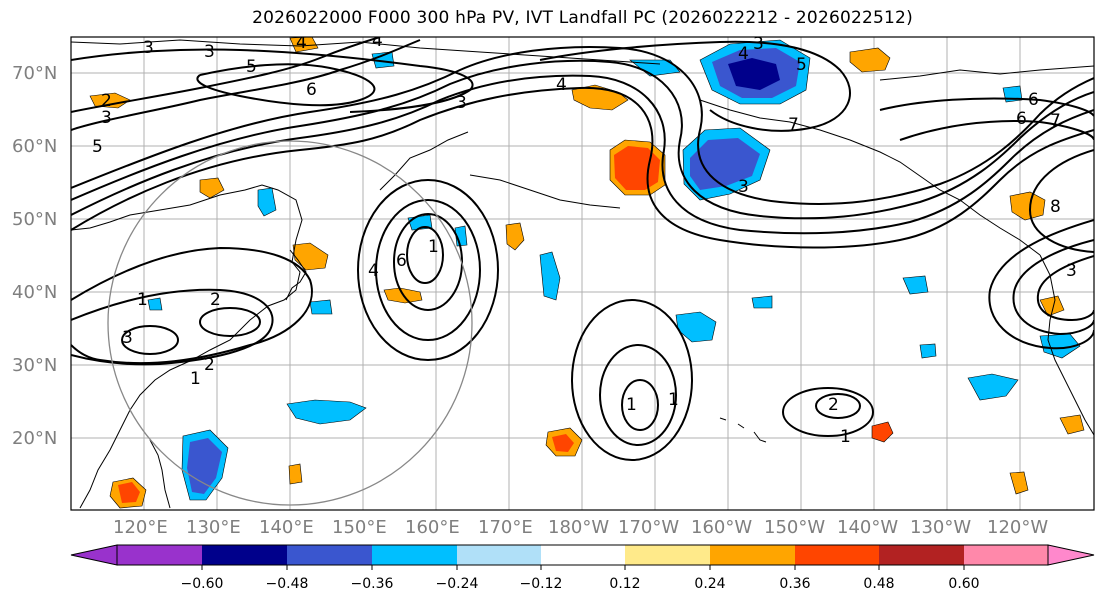 The width and height of the screenshot is (1105, 604). What do you see at coordinates (286, 527) in the screenshot?
I see `lon-tick-label: 140°E` at bounding box center [286, 527].